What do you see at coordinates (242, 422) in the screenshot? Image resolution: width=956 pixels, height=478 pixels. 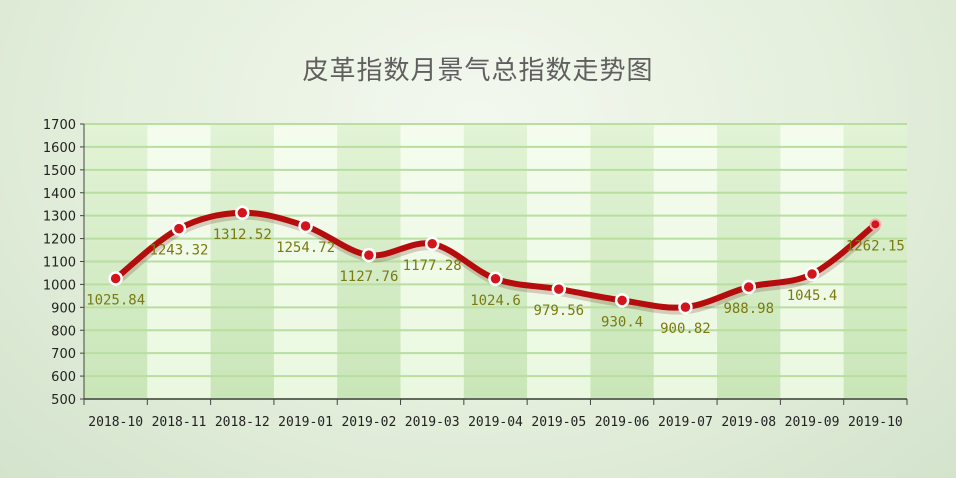 I see `x-tick-label: 2018-12` at bounding box center [242, 422].